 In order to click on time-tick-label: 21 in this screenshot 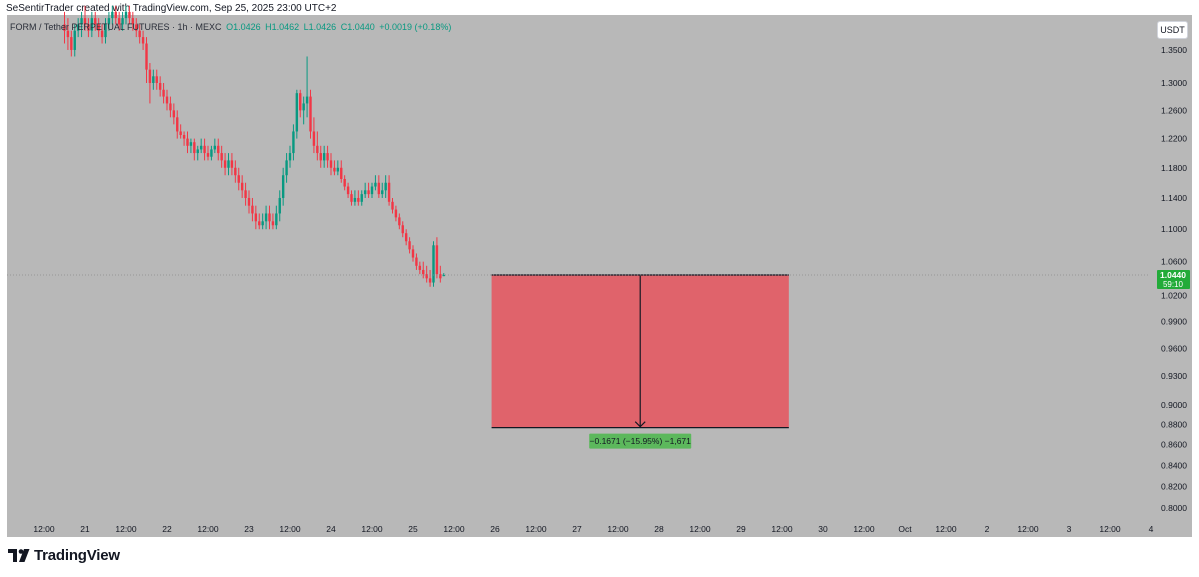, I will do `click(85, 529)`.